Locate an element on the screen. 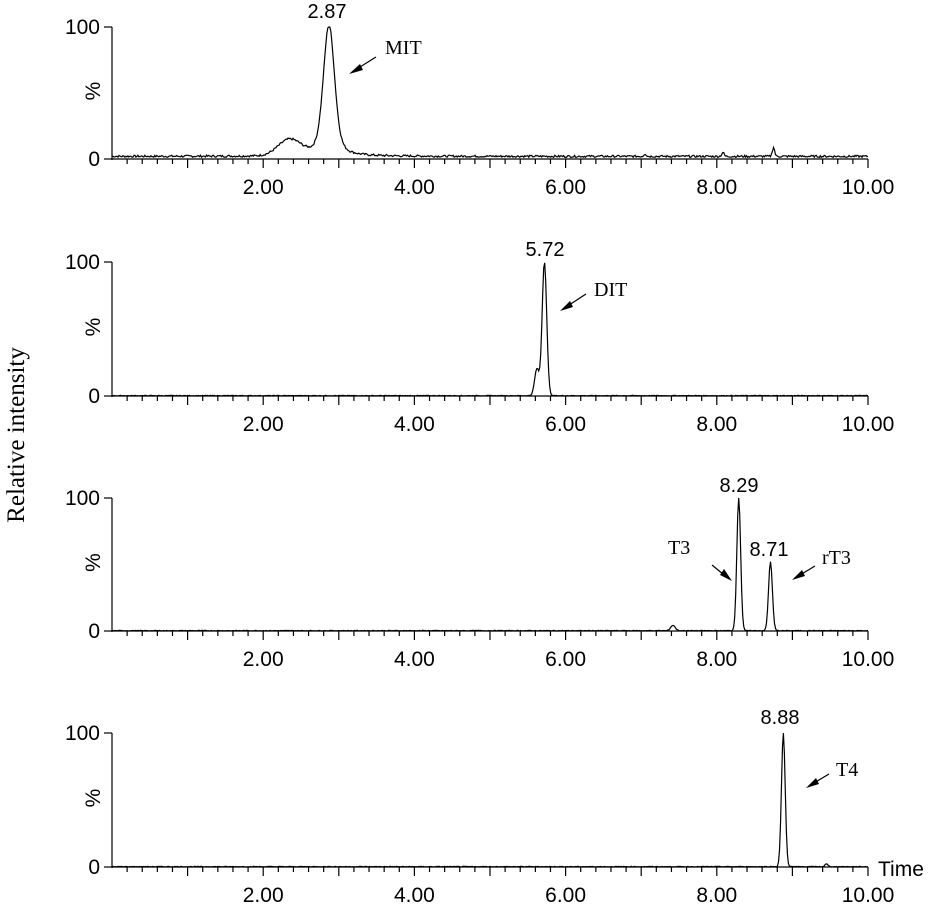 The height and width of the screenshot is (907, 940). annotation-arrow-t3 is located at coordinates (721, 572).